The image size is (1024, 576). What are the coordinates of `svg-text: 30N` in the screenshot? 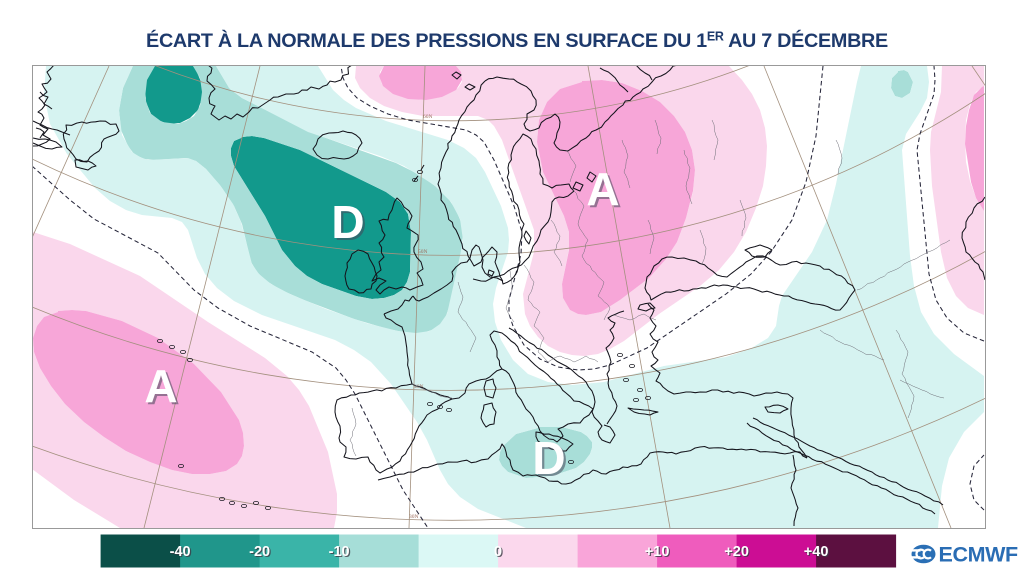 It's located at (414, 517).